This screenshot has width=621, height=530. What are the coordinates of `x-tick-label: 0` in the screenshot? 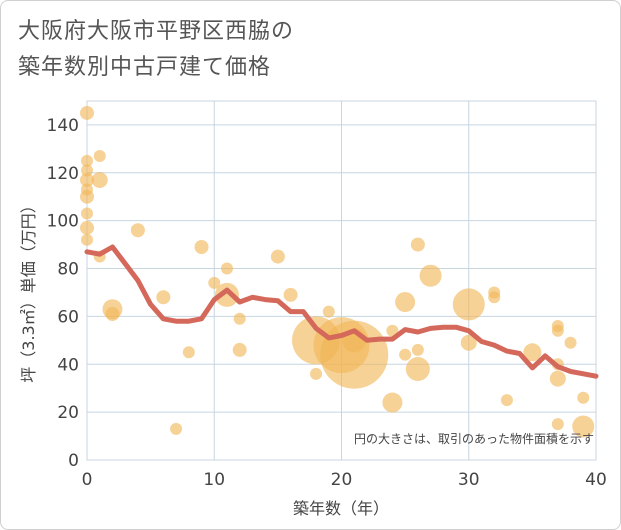 It's located at (87, 480).